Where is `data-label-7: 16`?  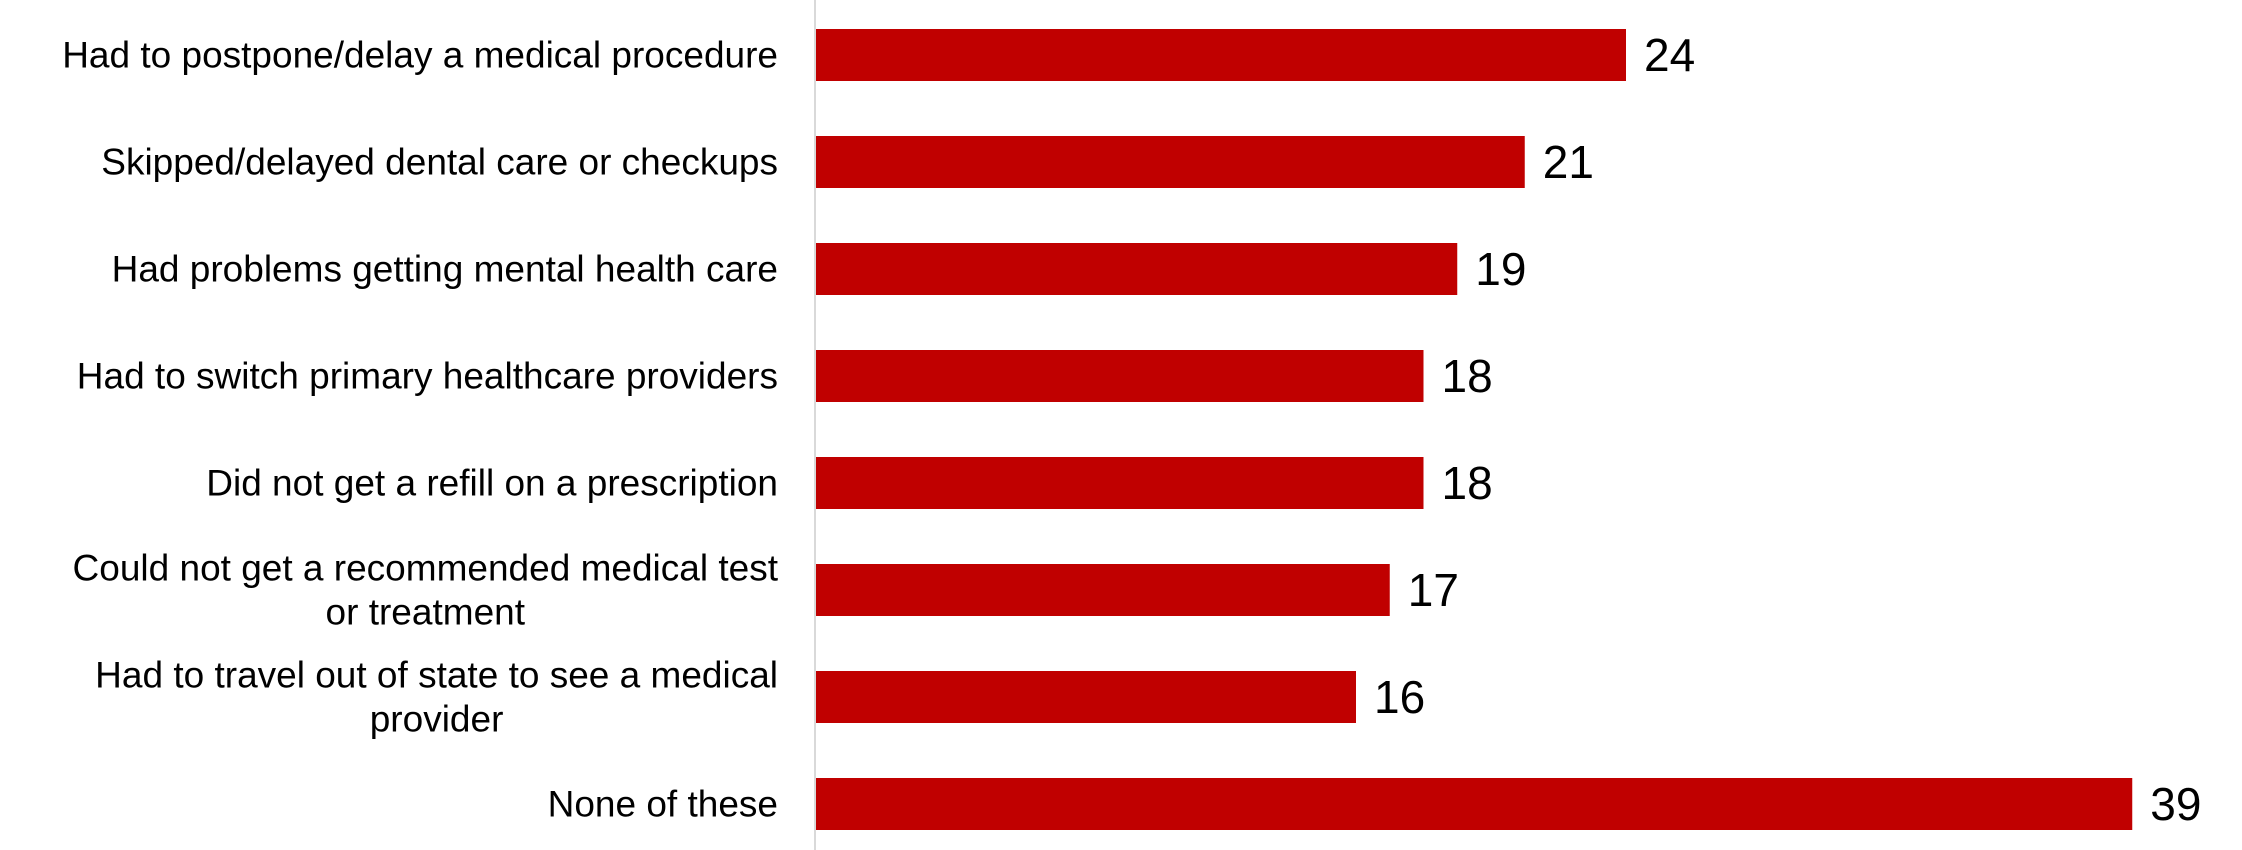 data-label-7: 16 is located at coordinates (1399, 697).